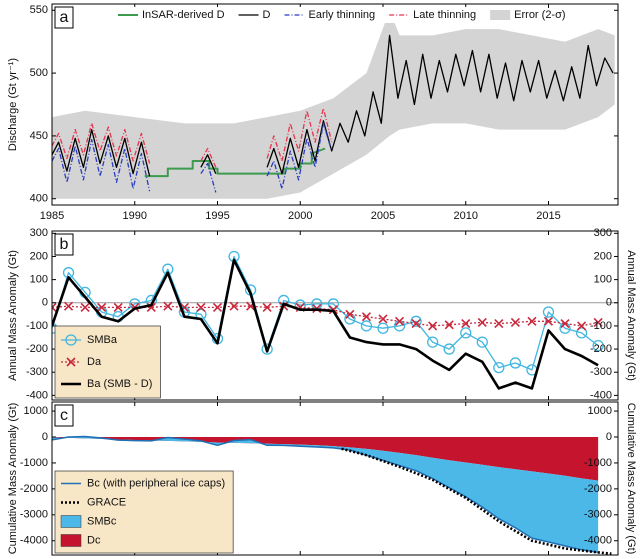  What do you see at coordinates (601, 395) in the screenshot?
I see `y-tick-label-right: -400` at bounding box center [601, 395].